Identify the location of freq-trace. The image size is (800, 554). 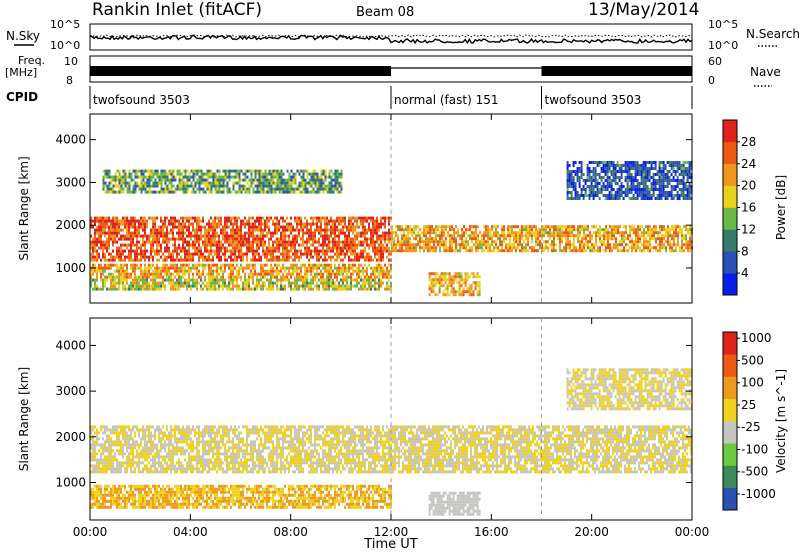
(391, 71).